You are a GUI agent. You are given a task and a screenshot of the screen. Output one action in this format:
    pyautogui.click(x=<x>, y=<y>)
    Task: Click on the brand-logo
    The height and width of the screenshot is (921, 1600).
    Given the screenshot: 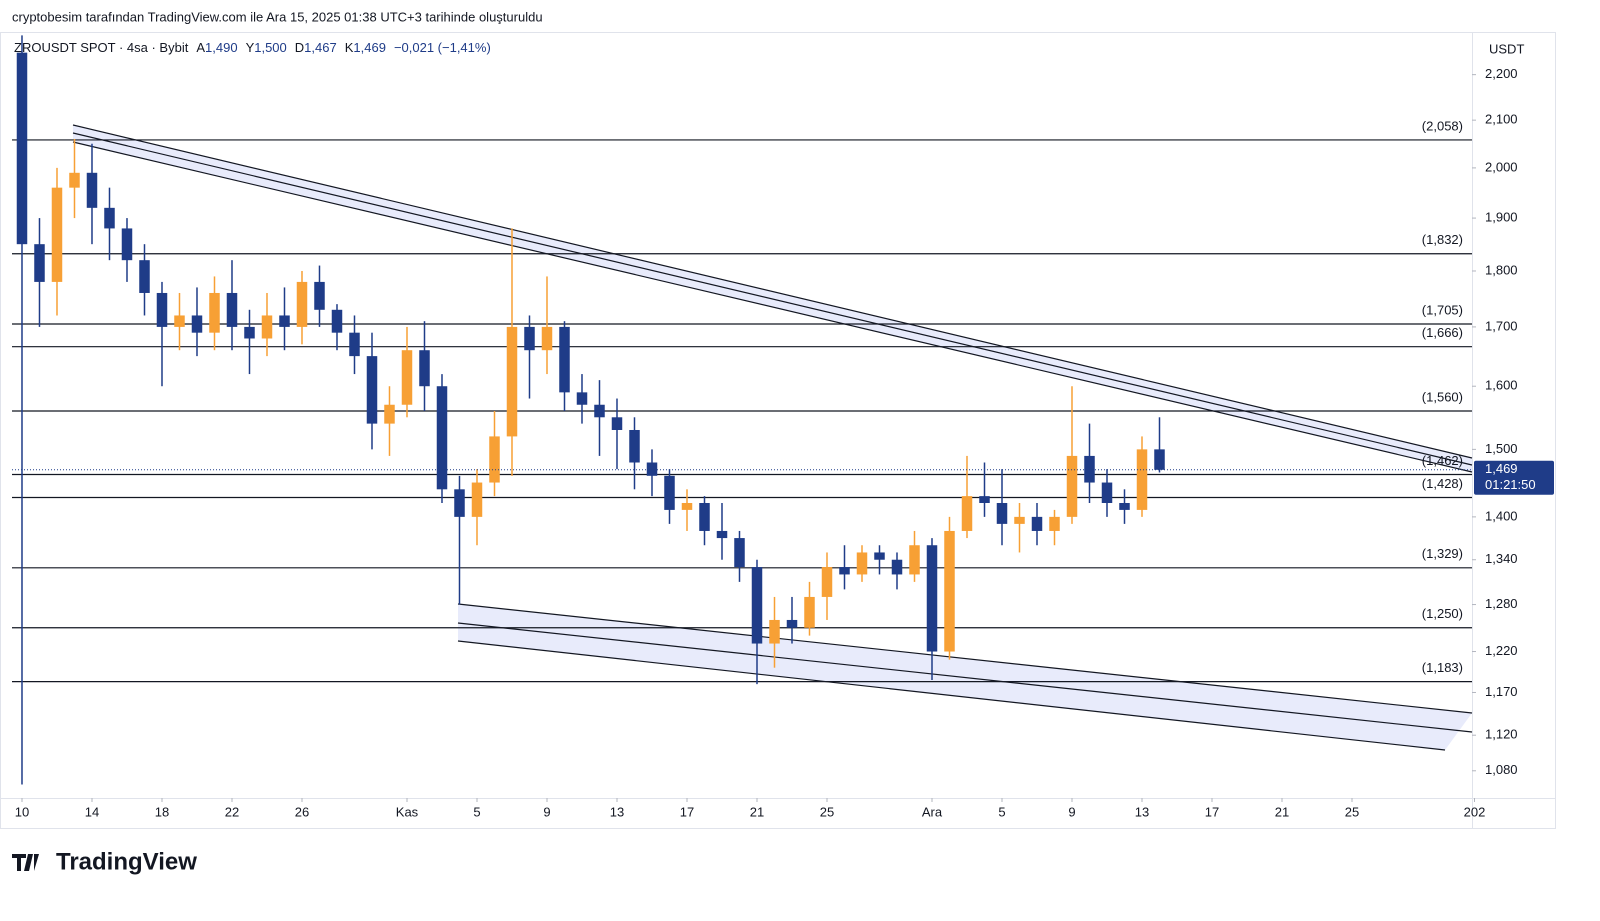 What is the action you would take?
    pyautogui.click(x=25, y=862)
    